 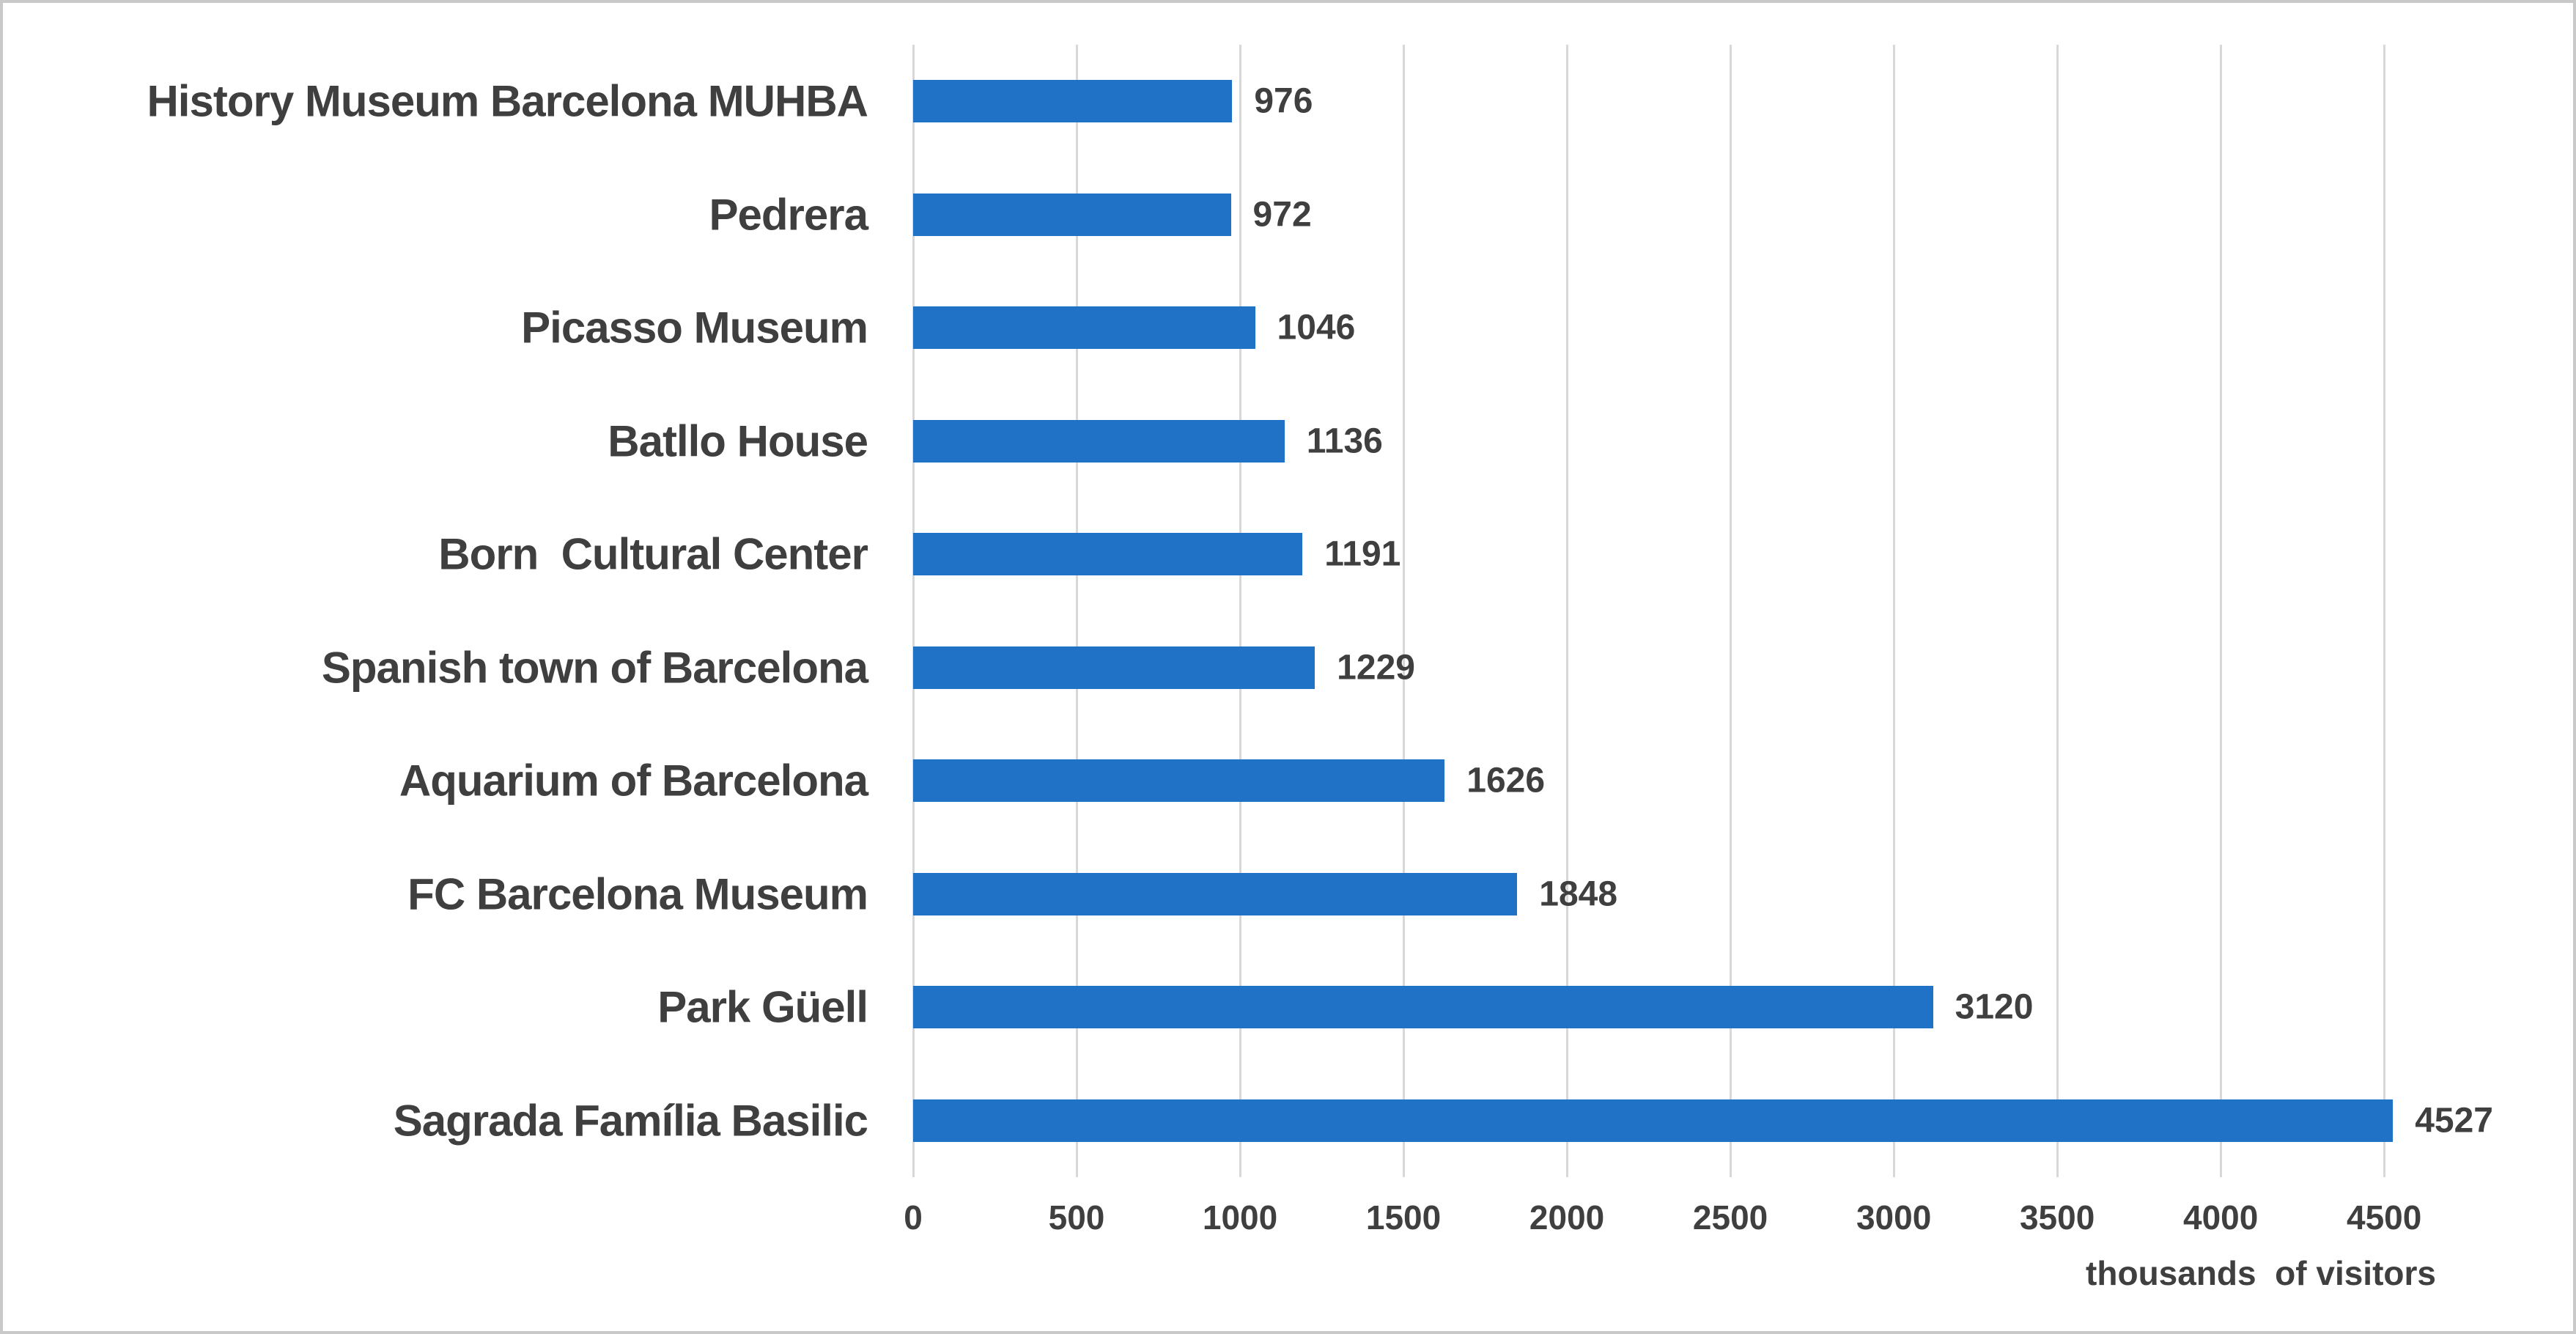 What do you see at coordinates (1316, 327) in the screenshot?
I see `value-label: 1046` at bounding box center [1316, 327].